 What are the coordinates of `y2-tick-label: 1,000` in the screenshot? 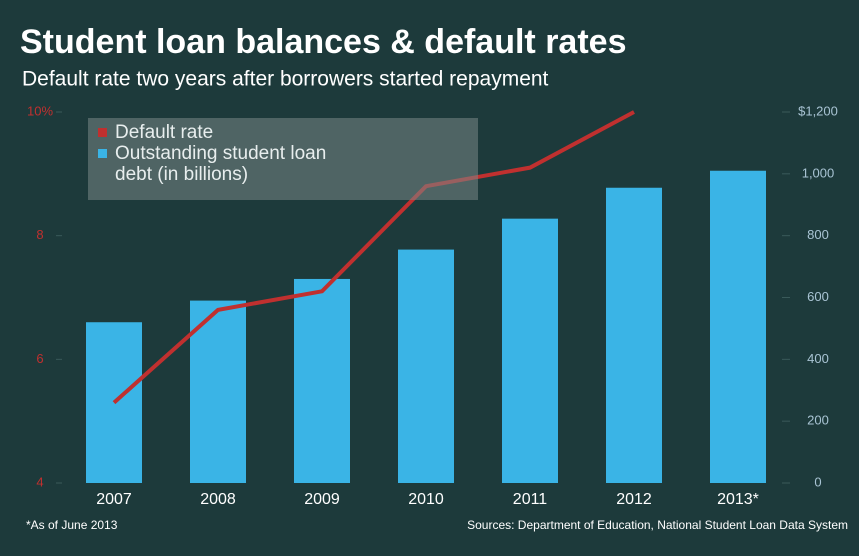 It's located at (818, 172).